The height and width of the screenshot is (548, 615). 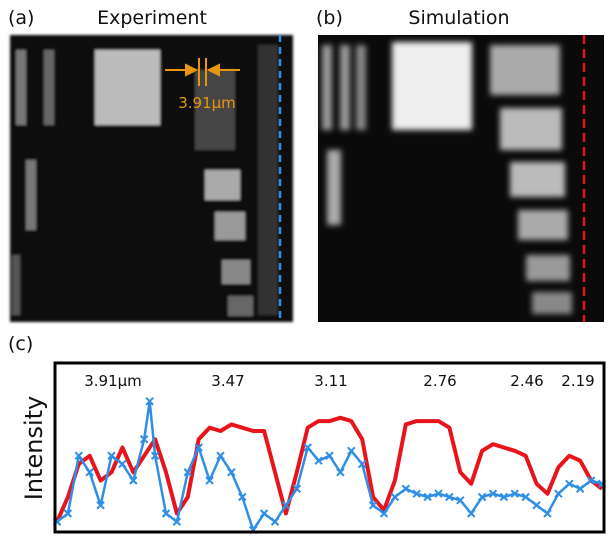 I want to click on group-label: 2.46, so click(x=526, y=381).